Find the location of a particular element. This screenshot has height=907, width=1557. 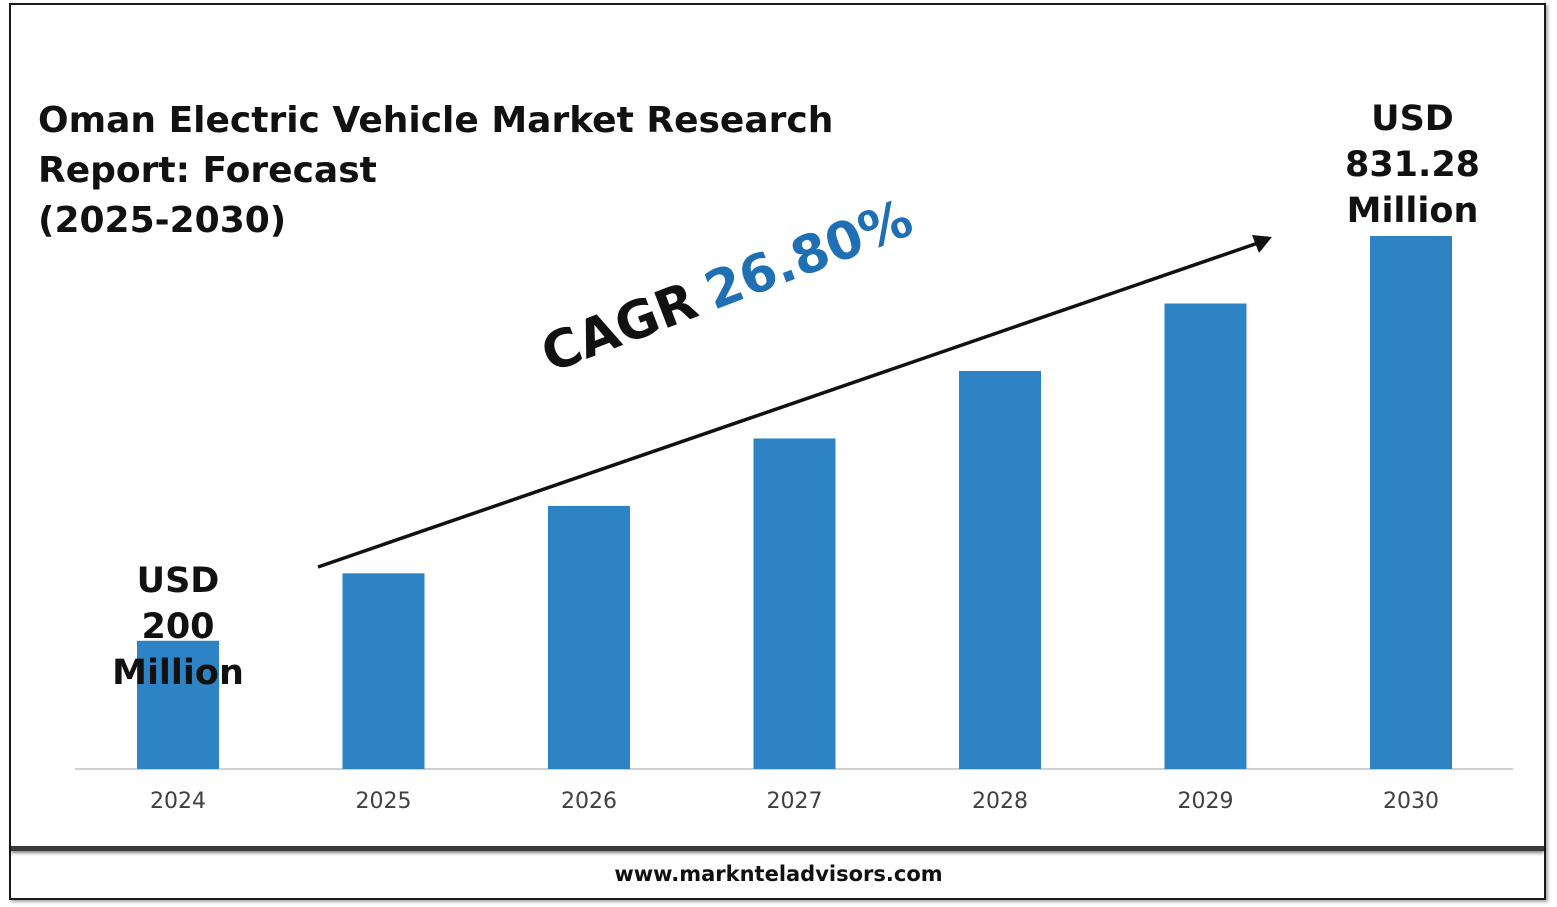

end-value-callout: USD 831.28 Million is located at coordinates (1412, 165).